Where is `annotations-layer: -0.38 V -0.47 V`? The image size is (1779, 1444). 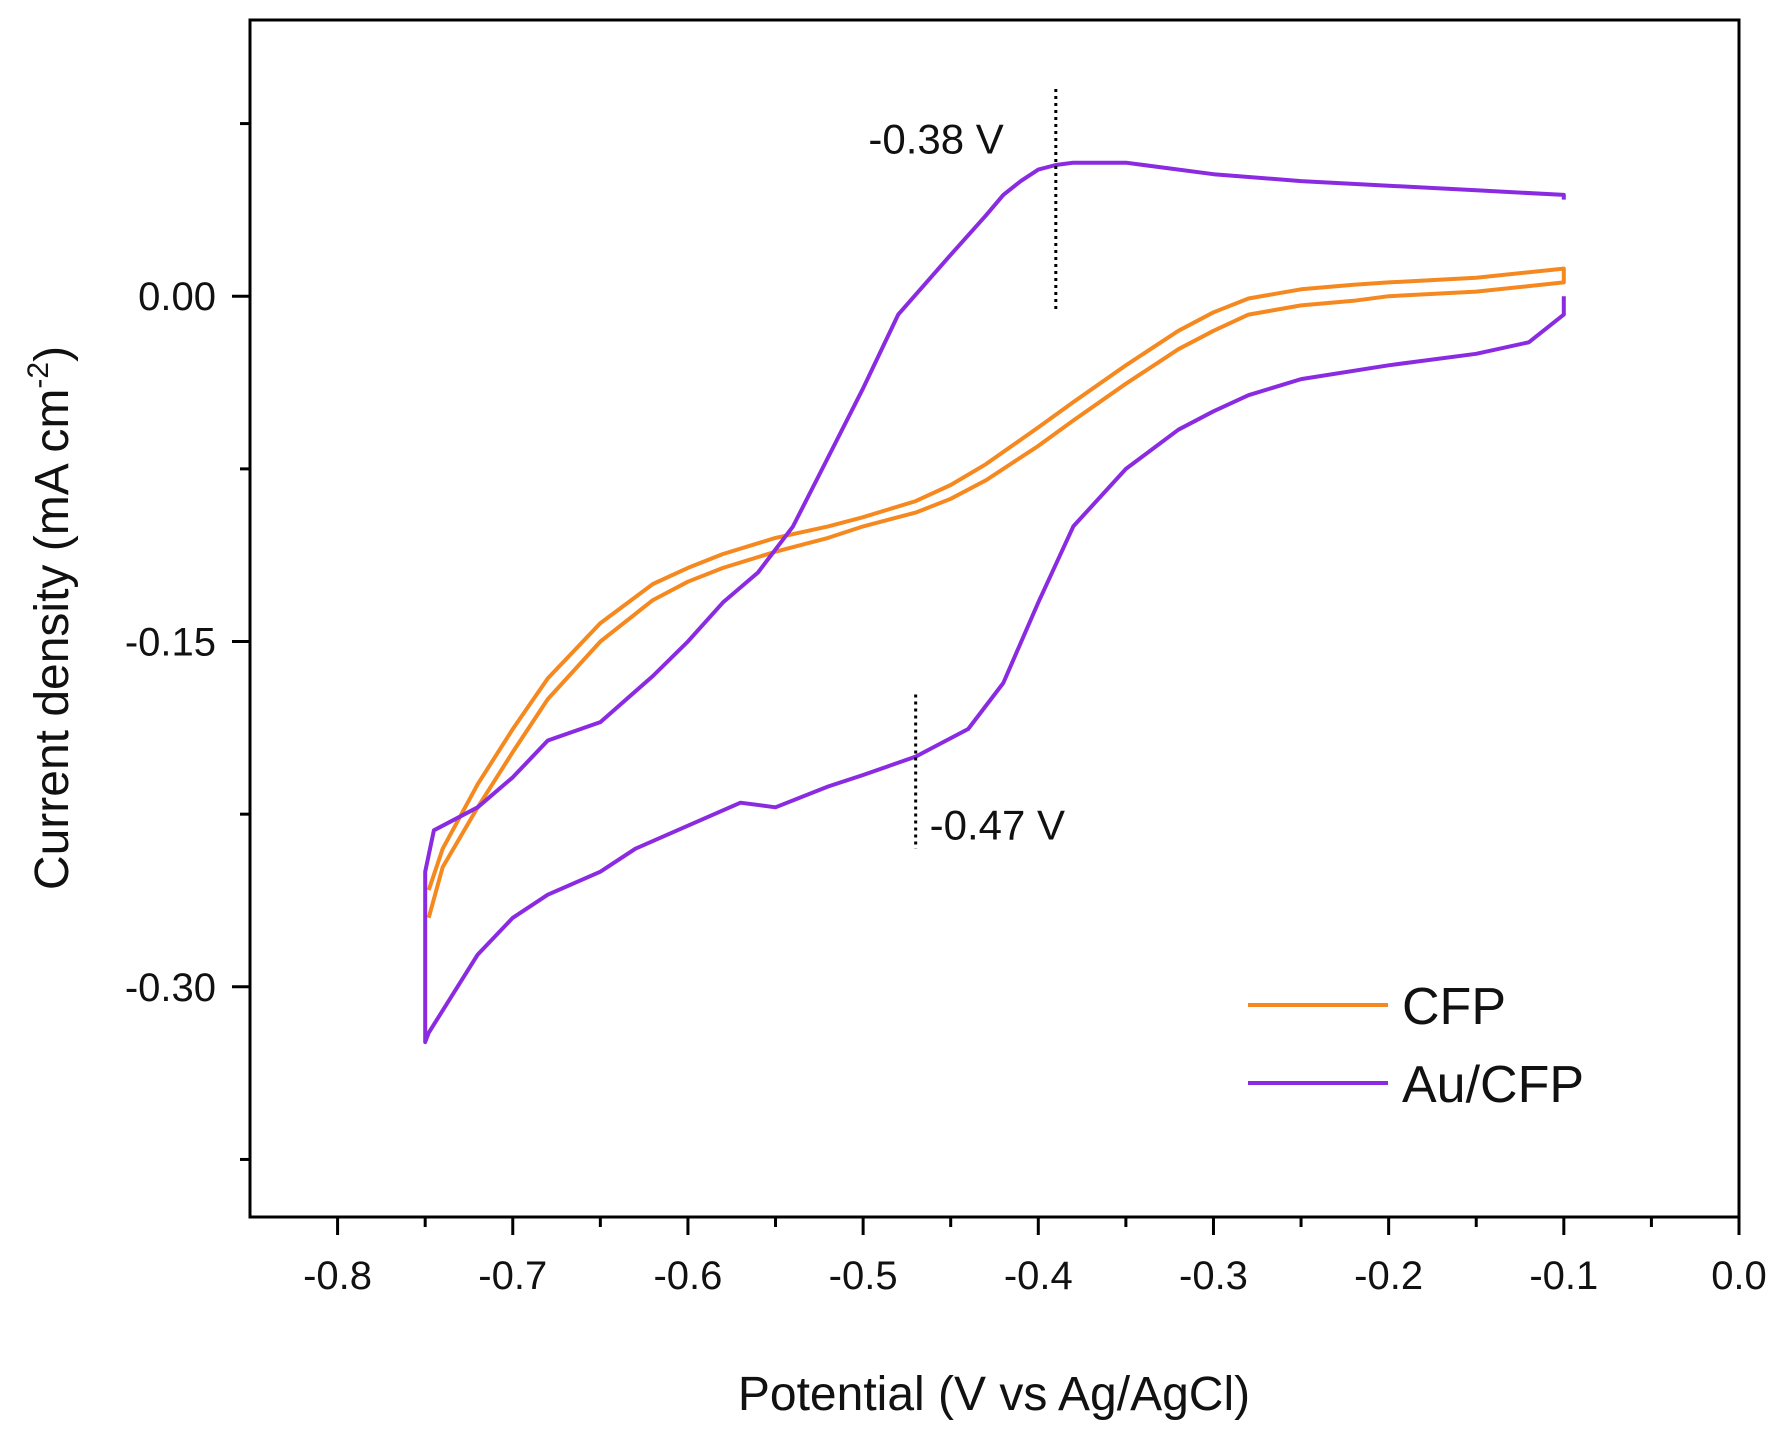
annotations-layer: -0.38 V -0.47 V is located at coordinates (966, 469).